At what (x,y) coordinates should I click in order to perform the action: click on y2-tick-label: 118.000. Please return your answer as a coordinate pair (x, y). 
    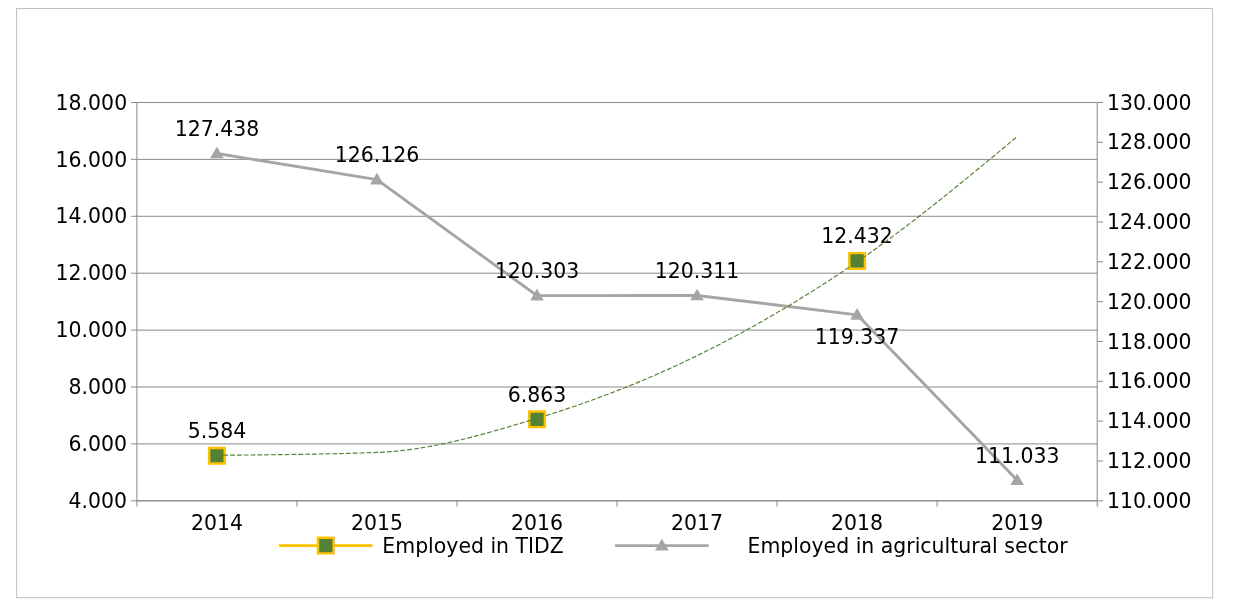
    Looking at the image, I should click on (1149, 341).